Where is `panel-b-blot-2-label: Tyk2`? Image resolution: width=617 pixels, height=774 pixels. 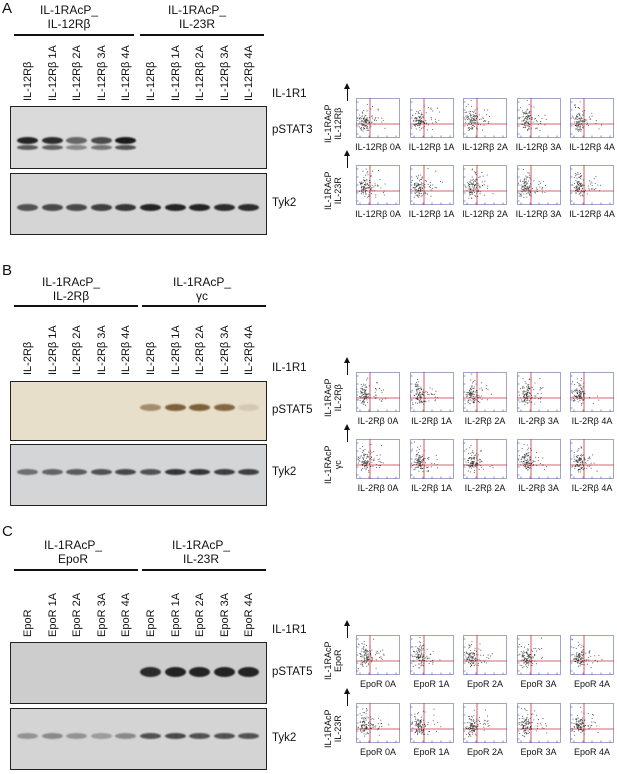 panel-b-blot-2-label: Tyk2 is located at coordinates (284, 472).